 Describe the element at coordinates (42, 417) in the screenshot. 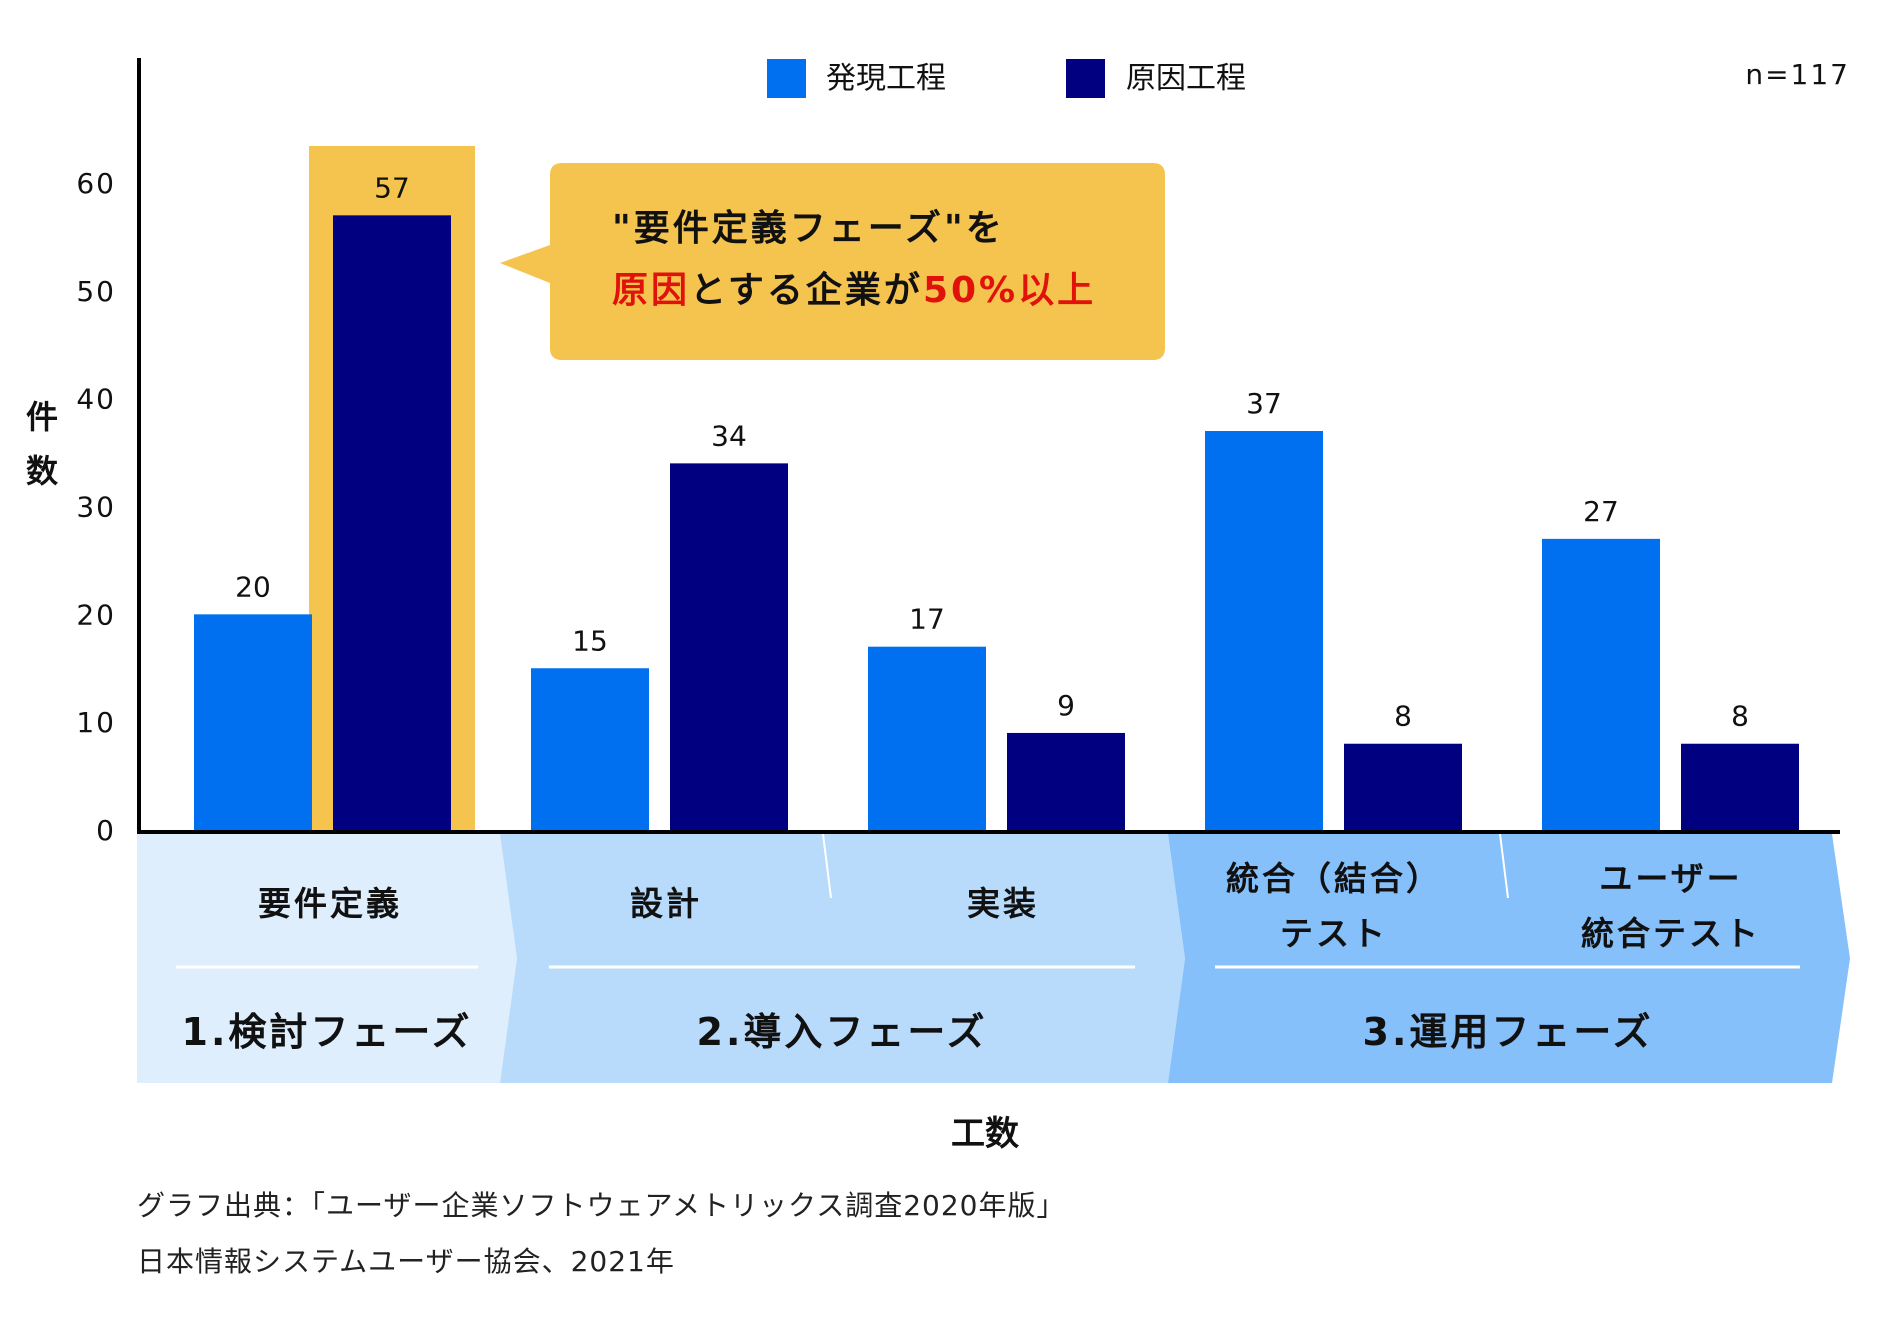

I see `y-axis-label-char-1: 件` at that location.